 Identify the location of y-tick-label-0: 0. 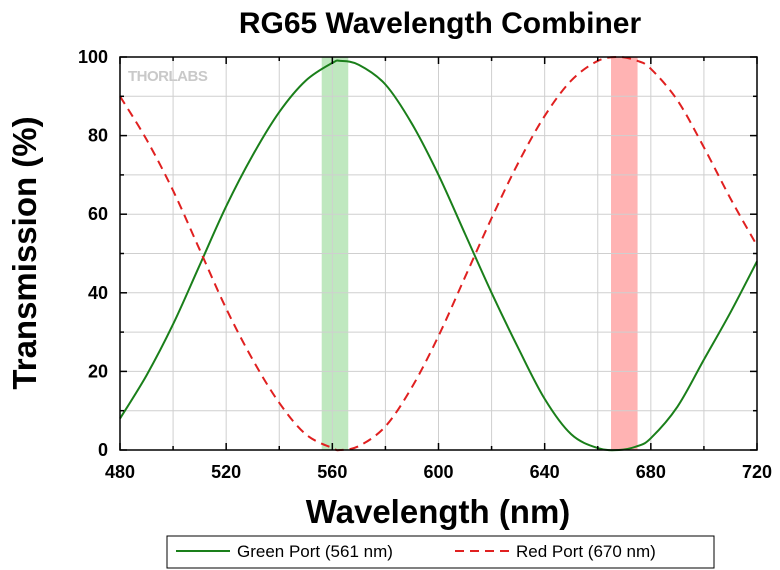
(103, 450).